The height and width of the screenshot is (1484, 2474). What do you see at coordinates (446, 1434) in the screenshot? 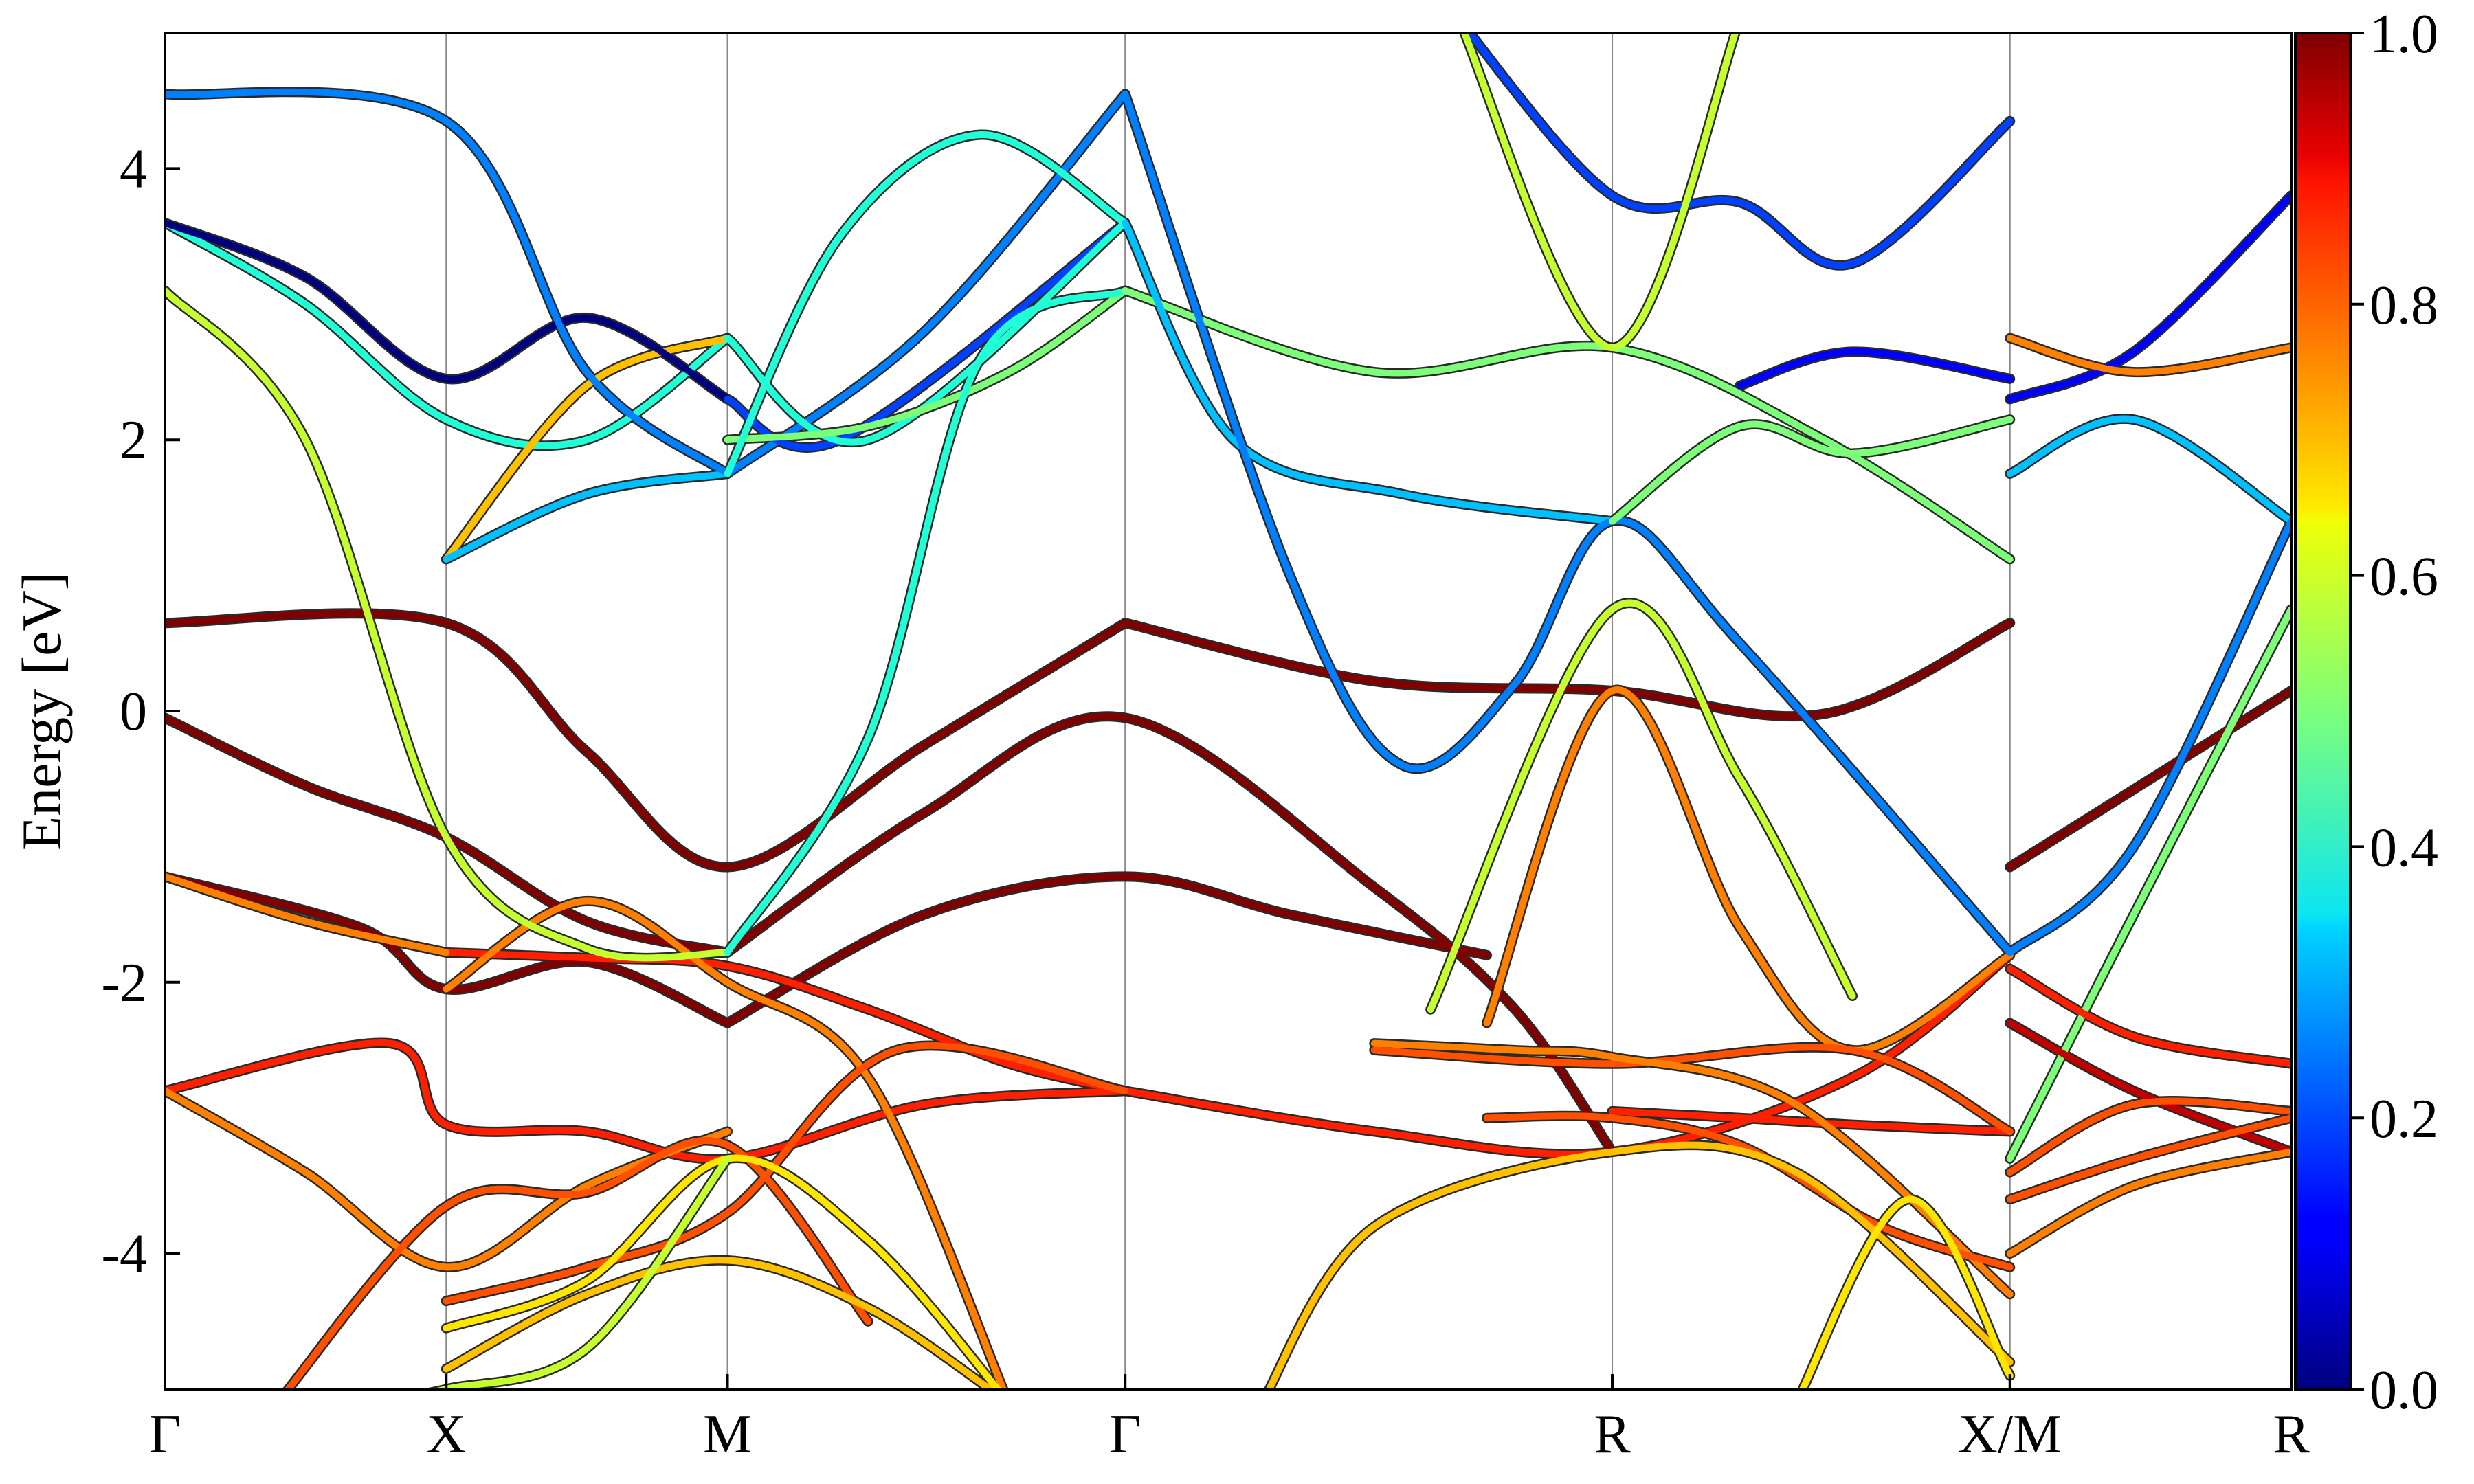
I see `kpoint-label: X` at bounding box center [446, 1434].